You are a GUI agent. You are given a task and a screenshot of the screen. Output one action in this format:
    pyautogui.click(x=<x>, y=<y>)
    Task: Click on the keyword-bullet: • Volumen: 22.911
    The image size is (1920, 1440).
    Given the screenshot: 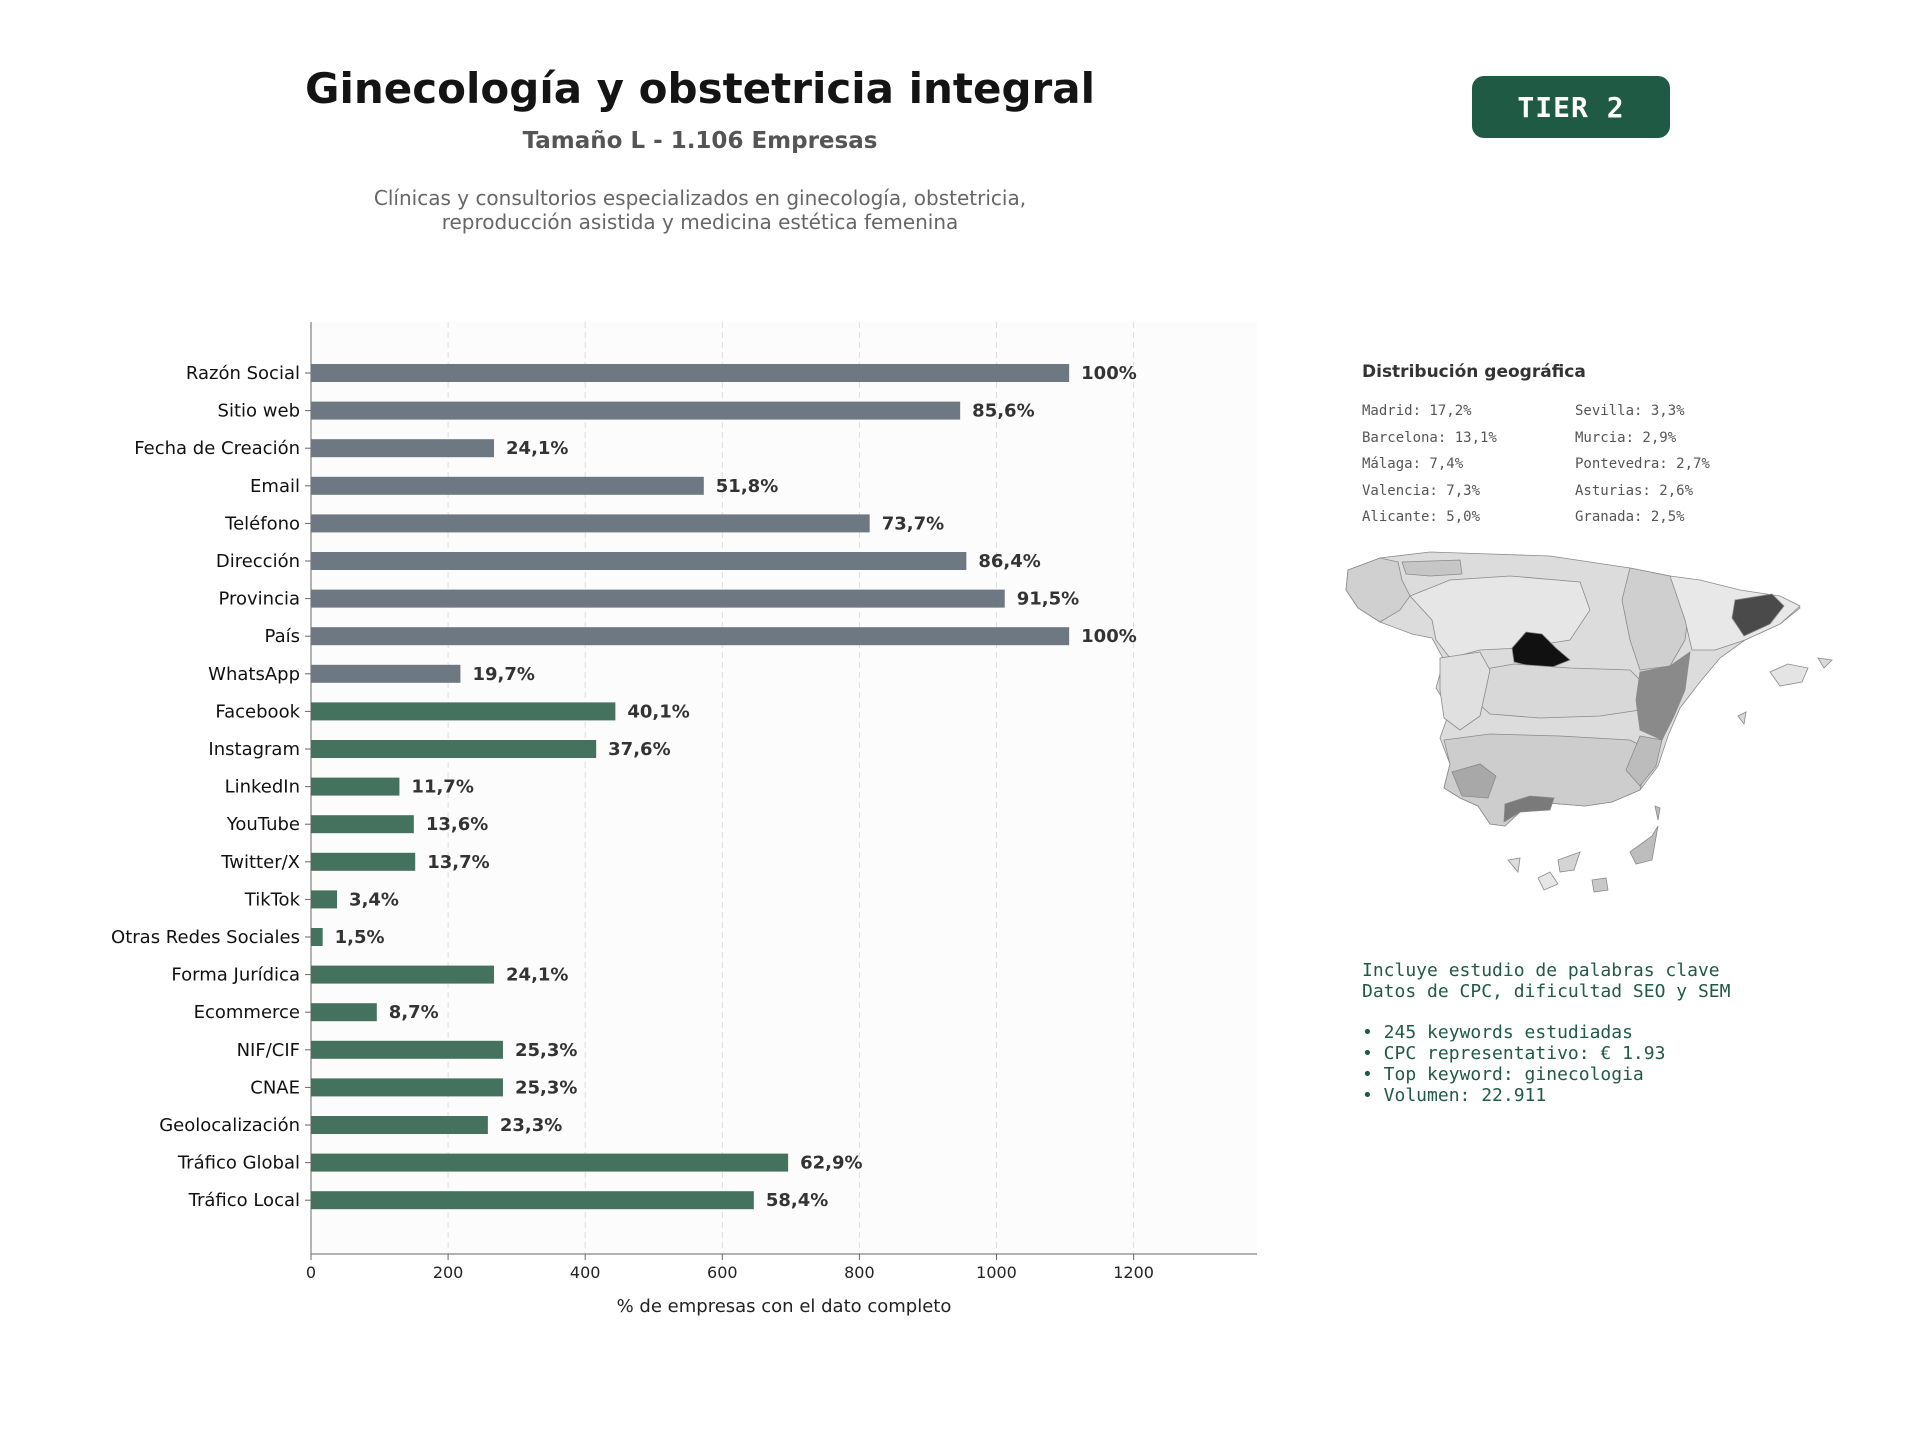 What is the action you would take?
    pyautogui.click(x=1454, y=1095)
    